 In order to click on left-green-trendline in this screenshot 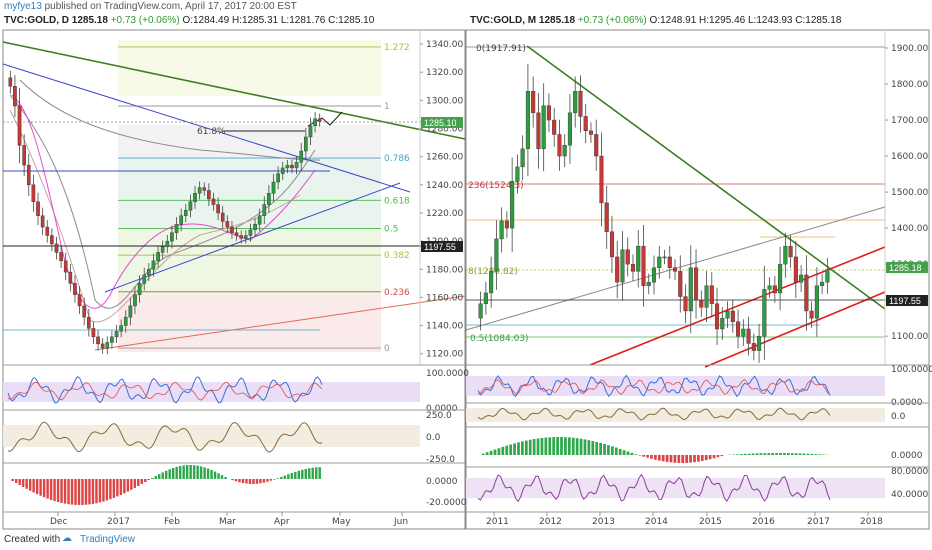, I will do `click(234, 90)`.